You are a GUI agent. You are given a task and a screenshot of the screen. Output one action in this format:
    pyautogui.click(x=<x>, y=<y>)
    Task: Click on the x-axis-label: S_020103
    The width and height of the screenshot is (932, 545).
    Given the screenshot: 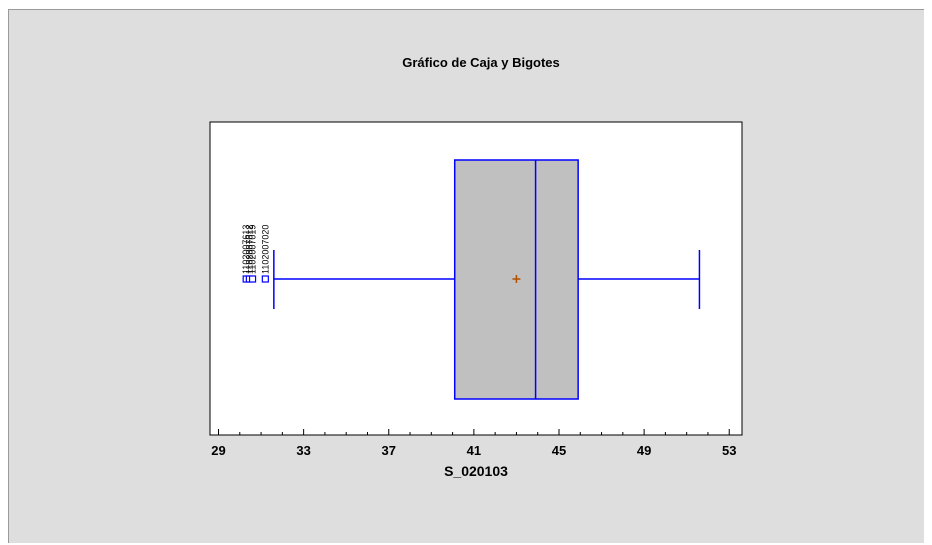 What is the action you would take?
    pyautogui.click(x=476, y=471)
    